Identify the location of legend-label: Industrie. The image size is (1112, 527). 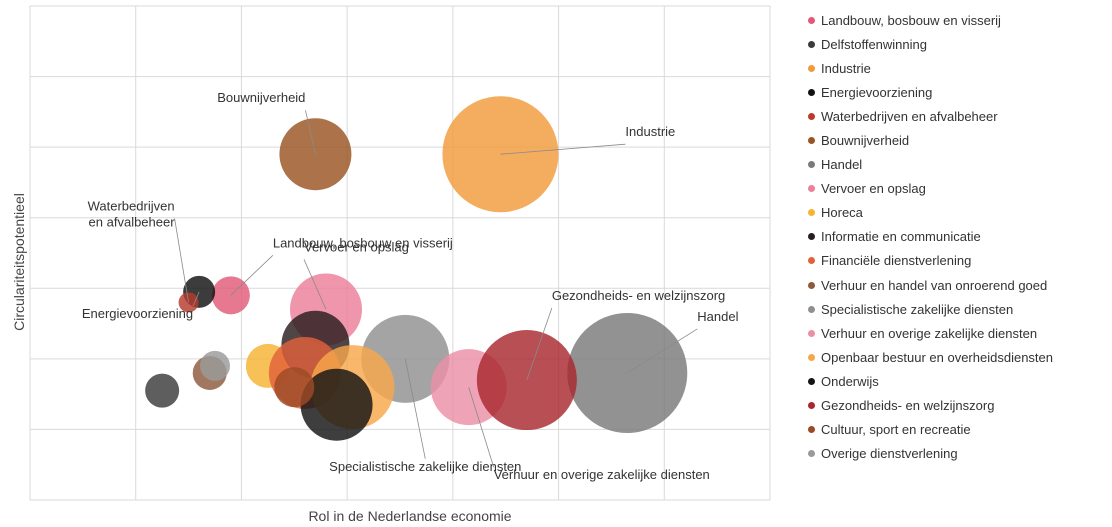
(846, 68).